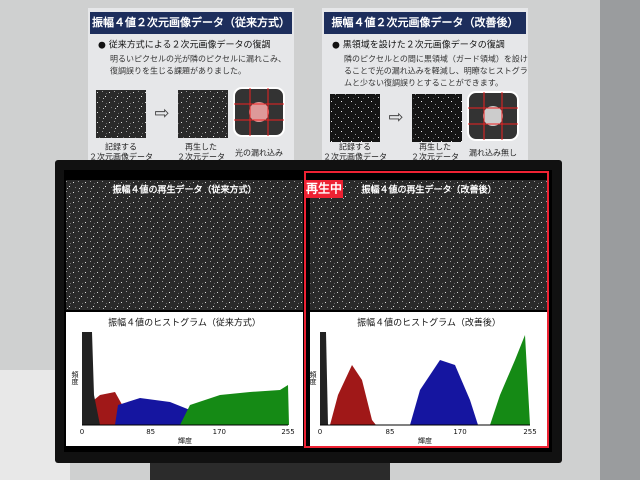 The width and height of the screenshot is (640, 484). Describe the element at coordinates (429, 323) in the screenshot. I see `histogram-title: 振幅４値のヒストグラム（改善後）` at that location.